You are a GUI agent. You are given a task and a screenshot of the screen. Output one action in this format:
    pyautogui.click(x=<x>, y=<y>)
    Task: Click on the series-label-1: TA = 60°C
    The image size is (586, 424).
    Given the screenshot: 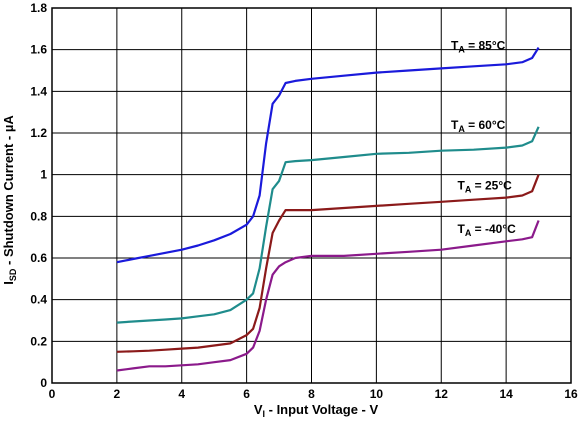 What is the action you would take?
    pyautogui.click(x=478, y=126)
    